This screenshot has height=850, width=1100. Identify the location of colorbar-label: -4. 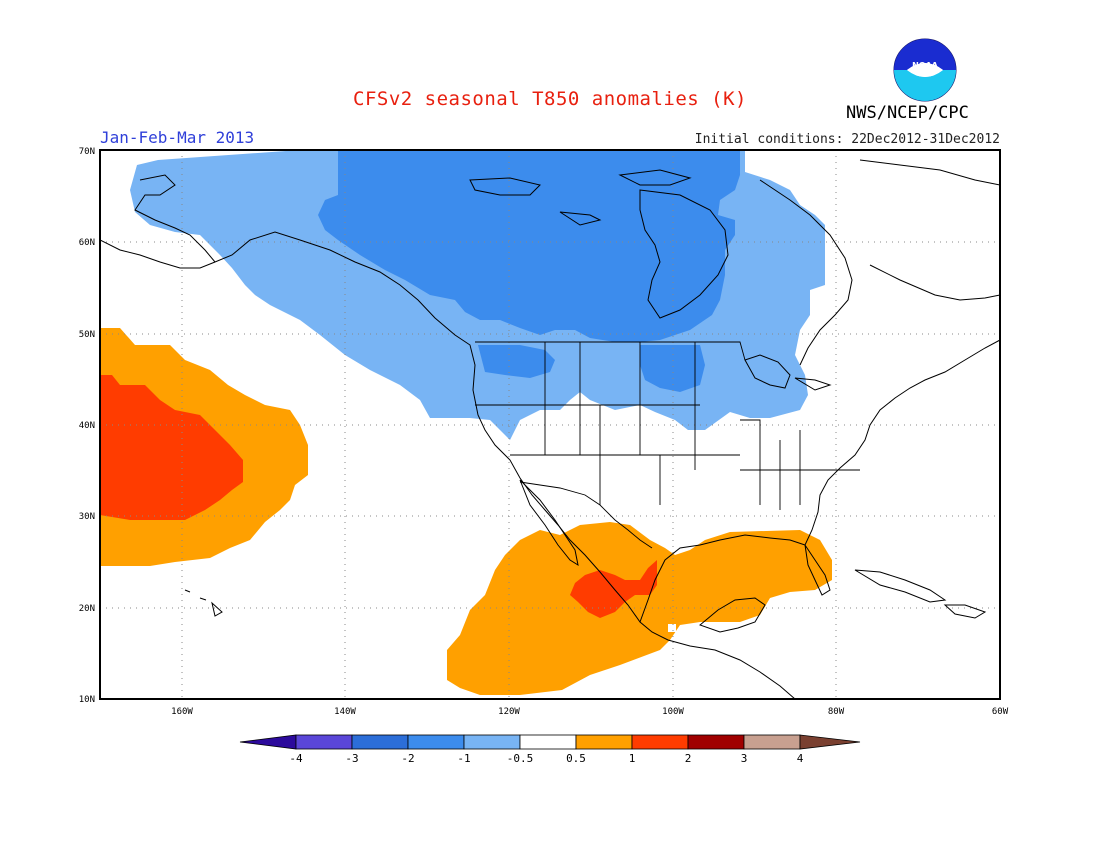
(296, 758).